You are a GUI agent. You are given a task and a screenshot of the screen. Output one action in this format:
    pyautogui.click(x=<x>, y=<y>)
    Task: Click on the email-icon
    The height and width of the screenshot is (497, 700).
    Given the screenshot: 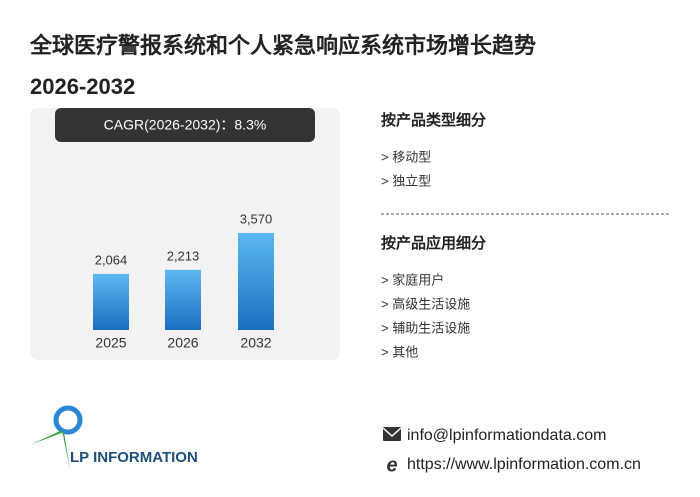 What is the action you would take?
    pyautogui.click(x=392, y=434)
    